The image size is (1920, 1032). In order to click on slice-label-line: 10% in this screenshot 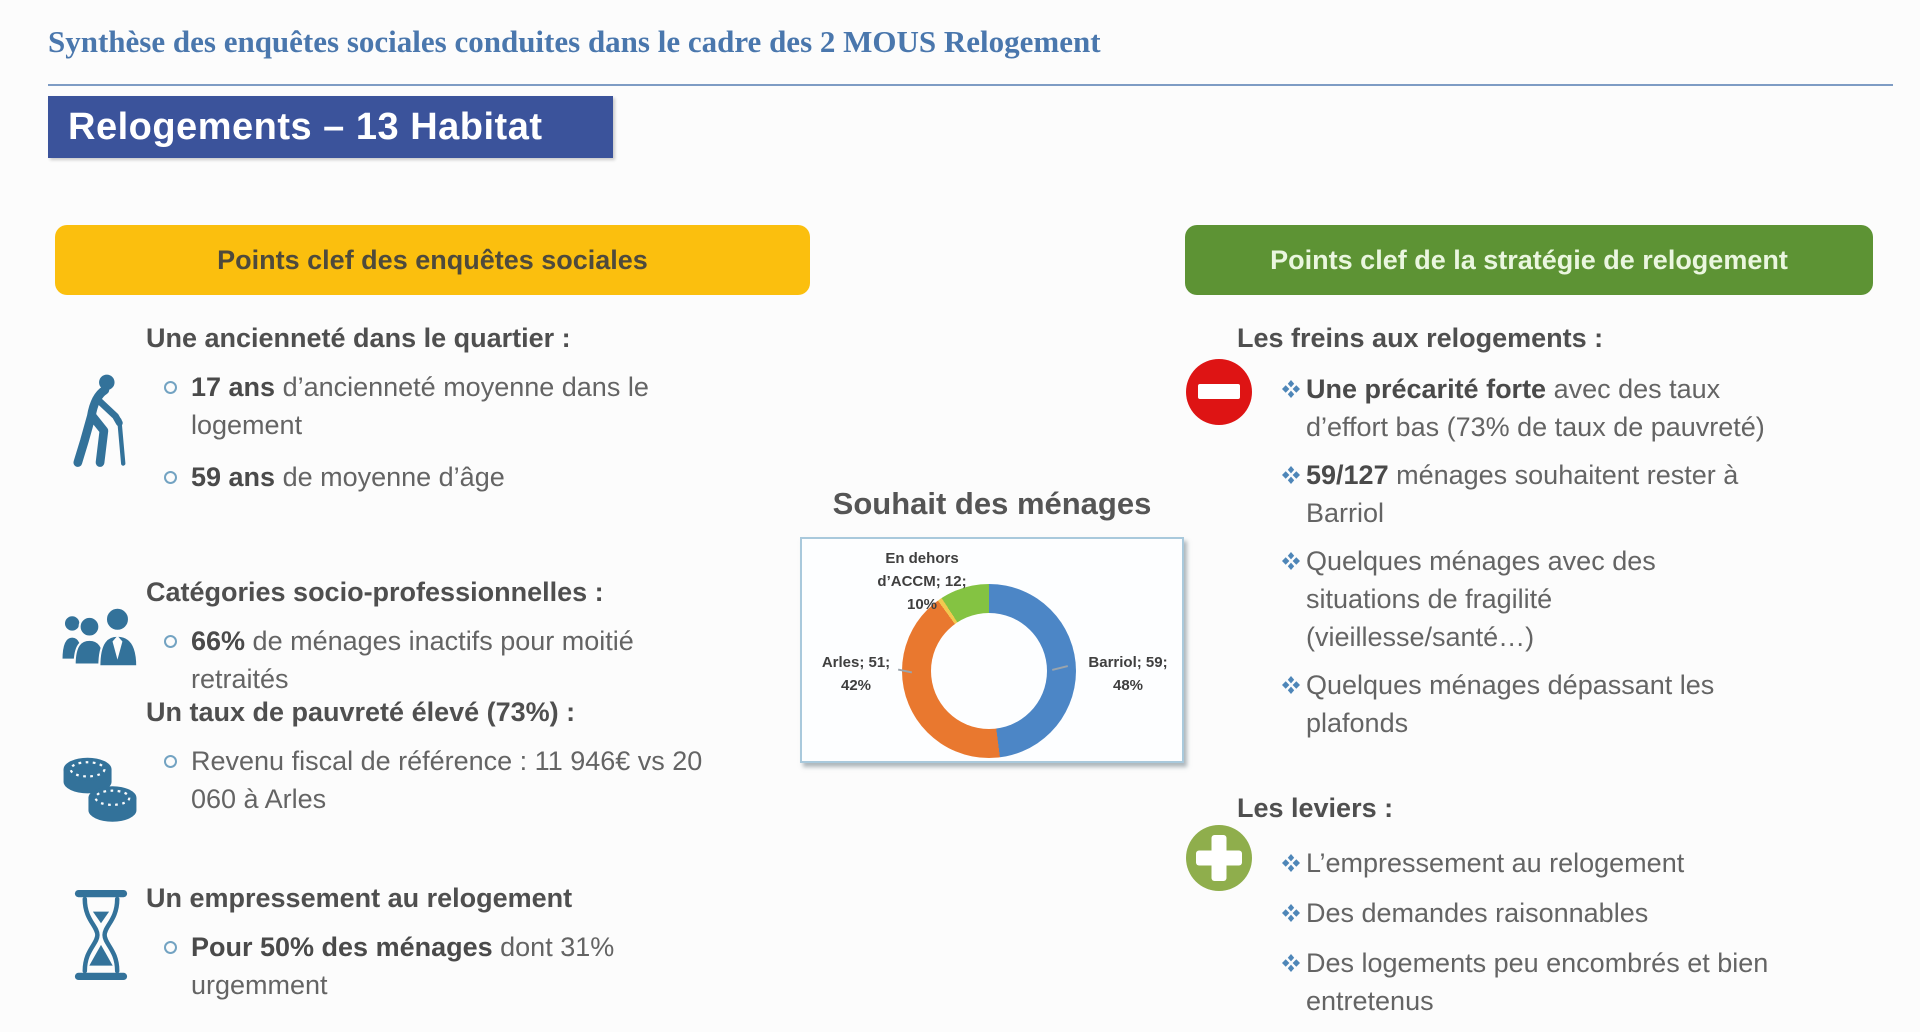, I will do `click(922, 604)`.